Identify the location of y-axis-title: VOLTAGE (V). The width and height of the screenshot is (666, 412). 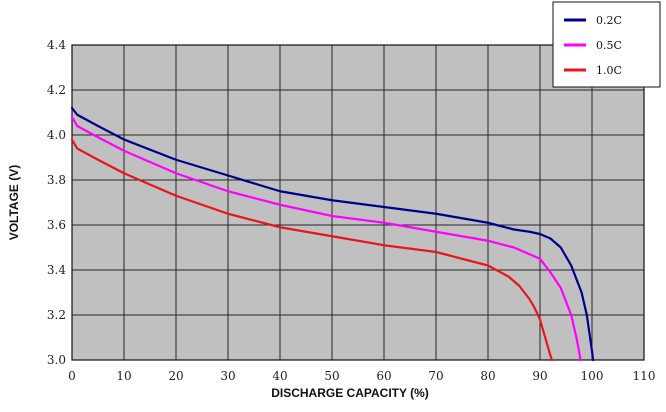
(14, 203).